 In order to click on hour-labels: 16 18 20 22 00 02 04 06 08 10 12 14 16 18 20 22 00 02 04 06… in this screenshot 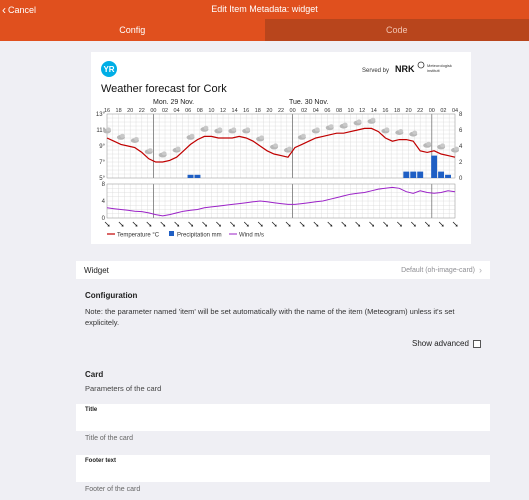, I will do `click(281, 111)`.